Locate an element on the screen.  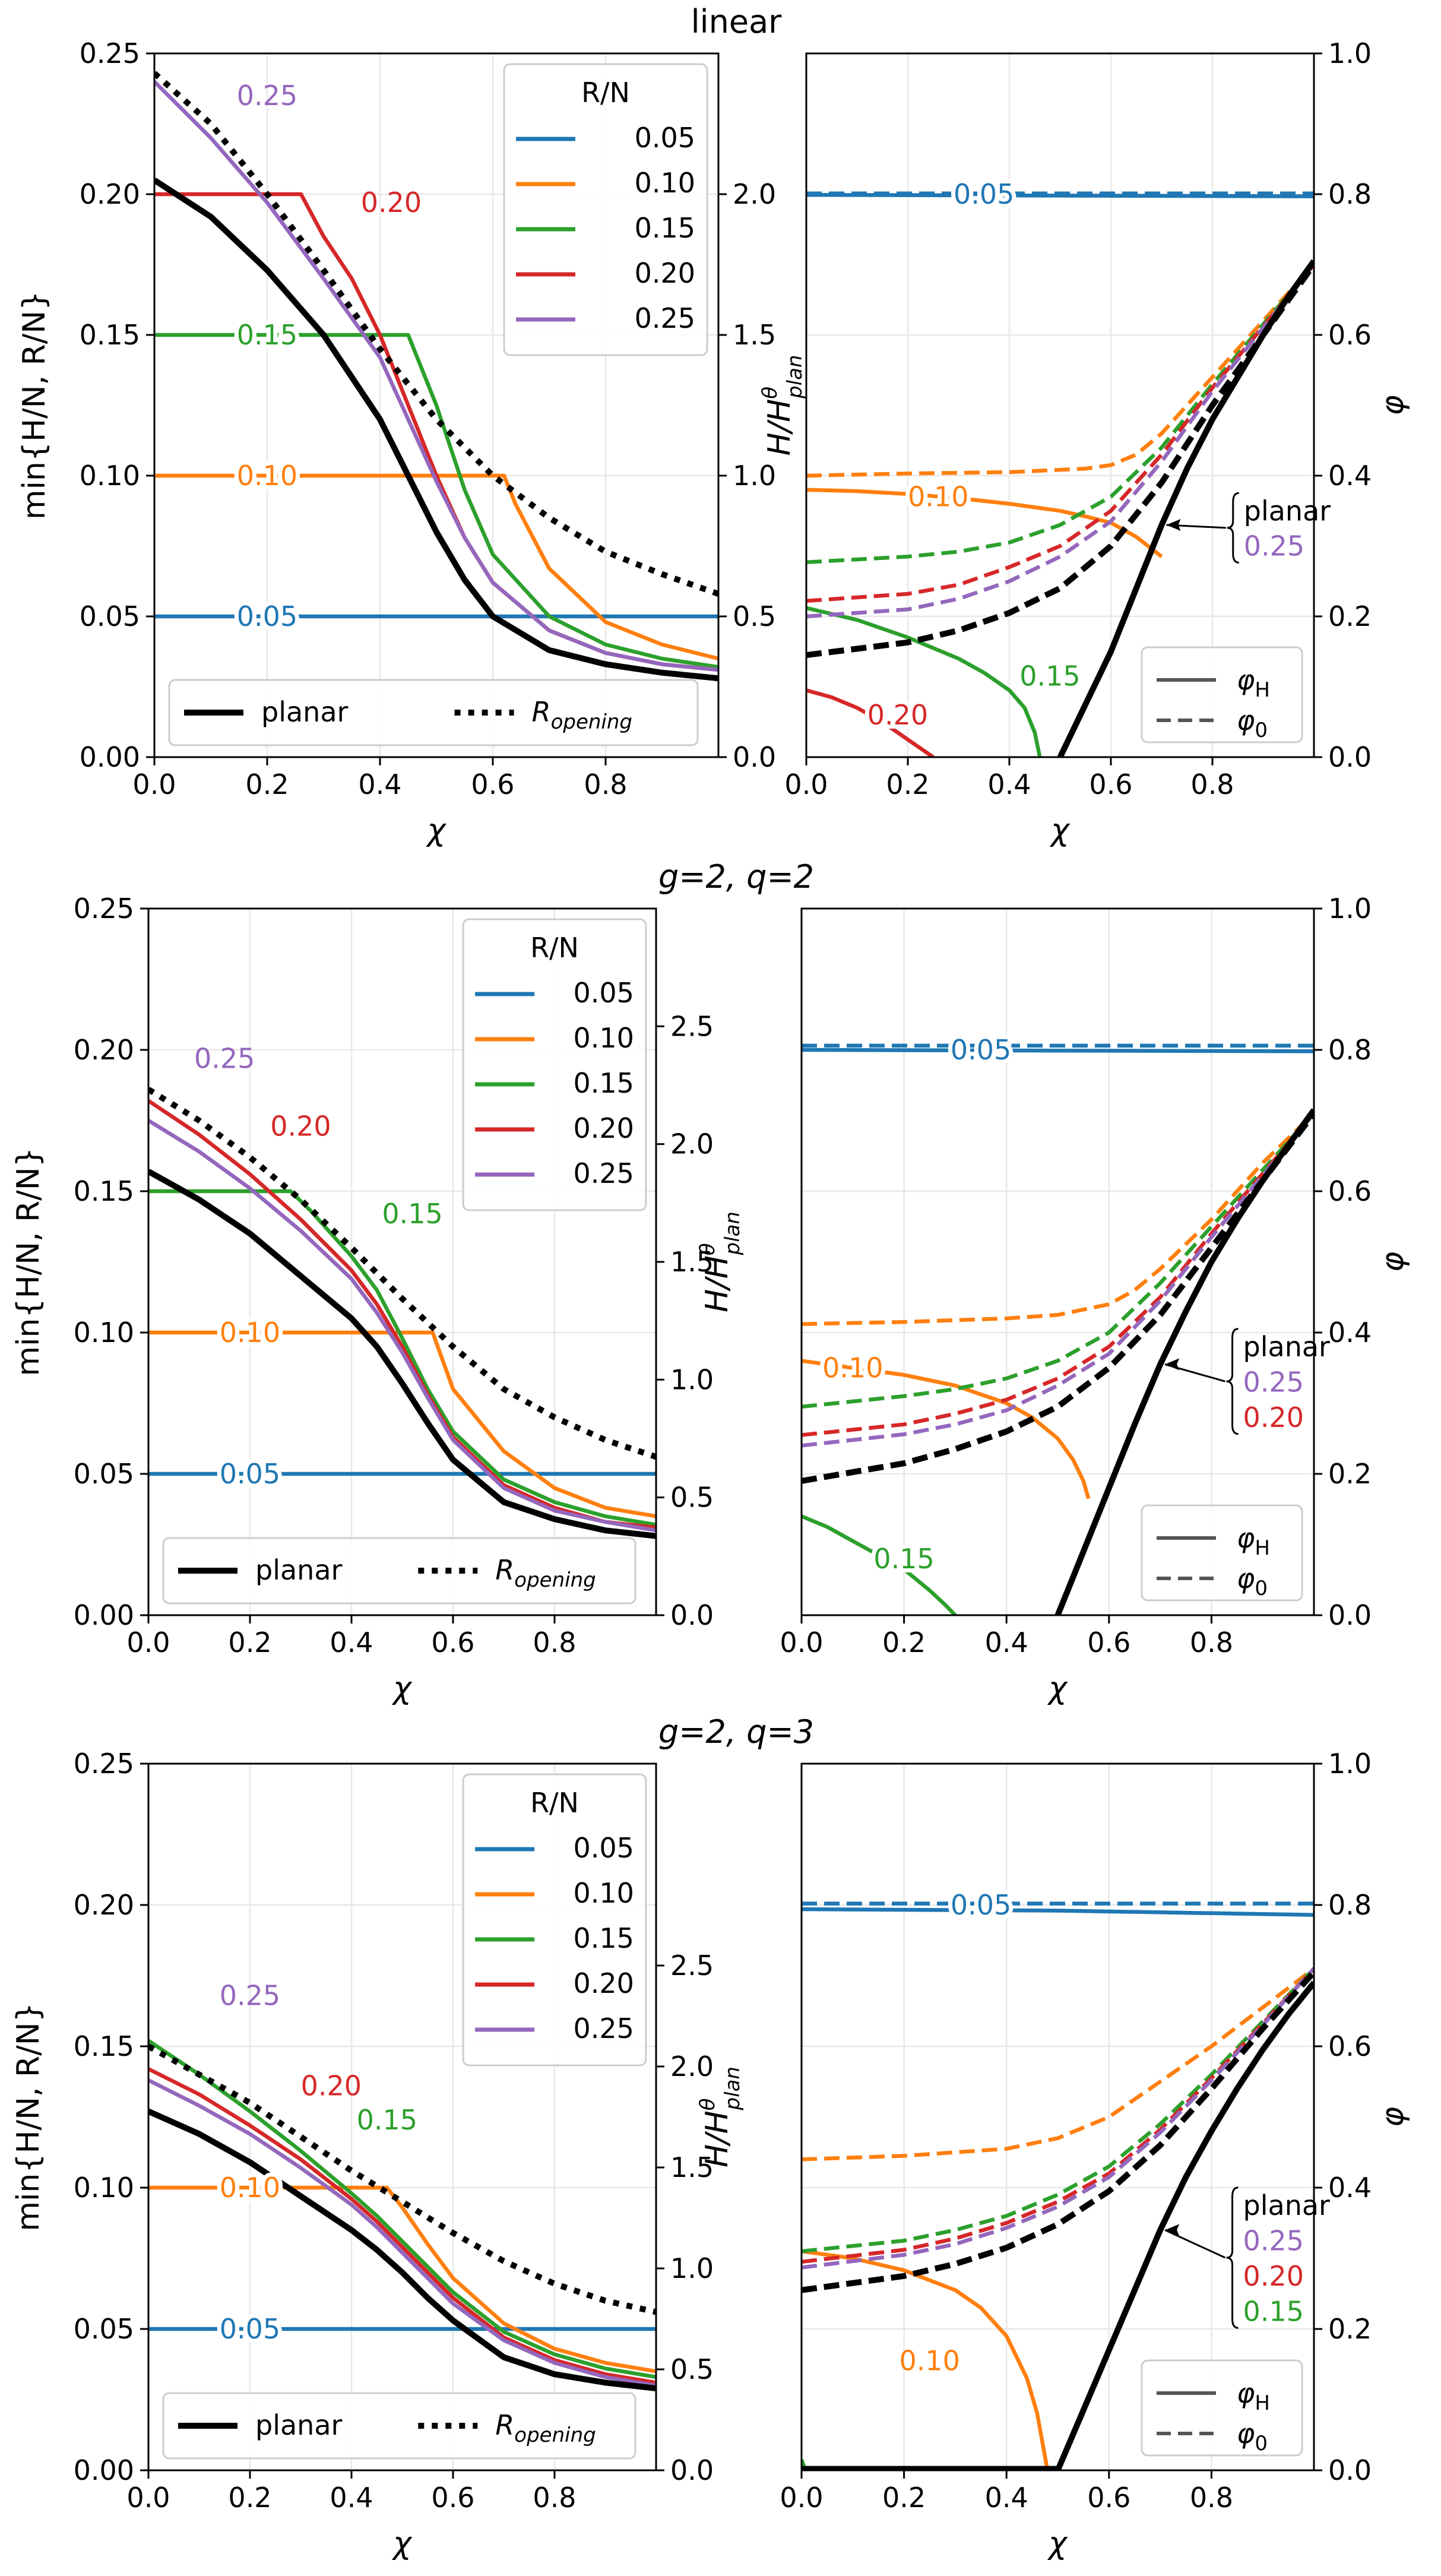
y2-tick-label: 2.5 is located at coordinates (692, 1966).